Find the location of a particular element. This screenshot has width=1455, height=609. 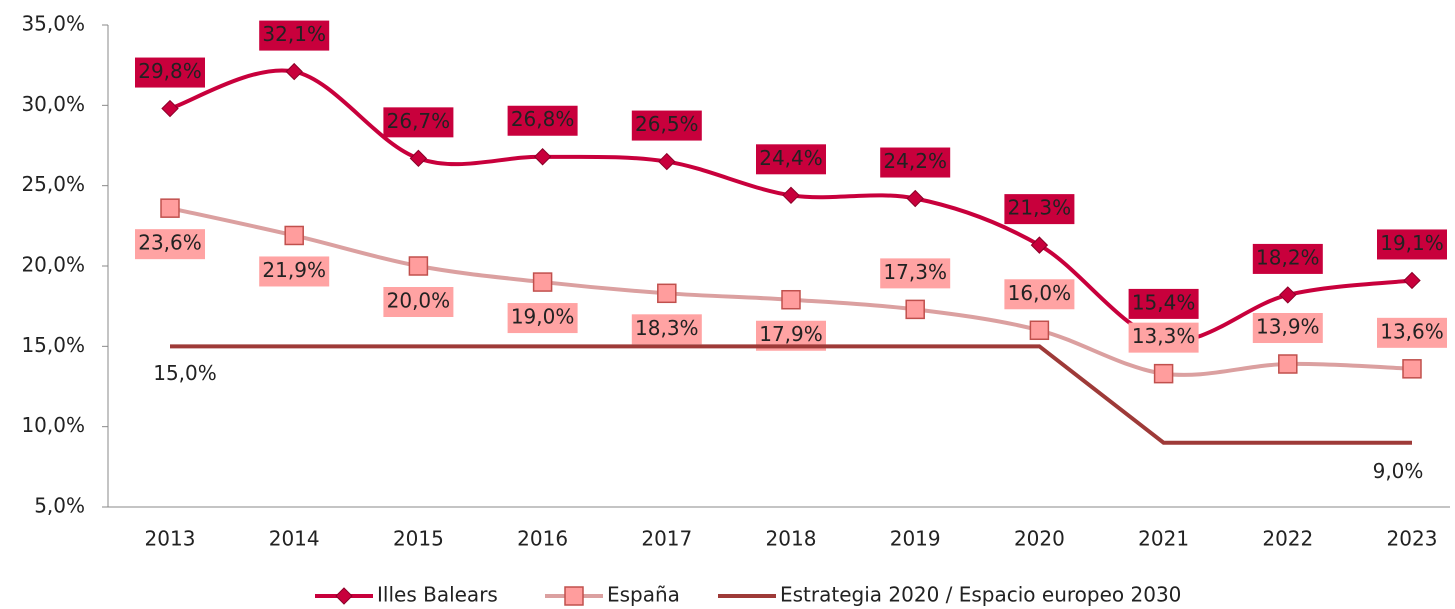

x-tick-label: 2016 is located at coordinates (542, 539).